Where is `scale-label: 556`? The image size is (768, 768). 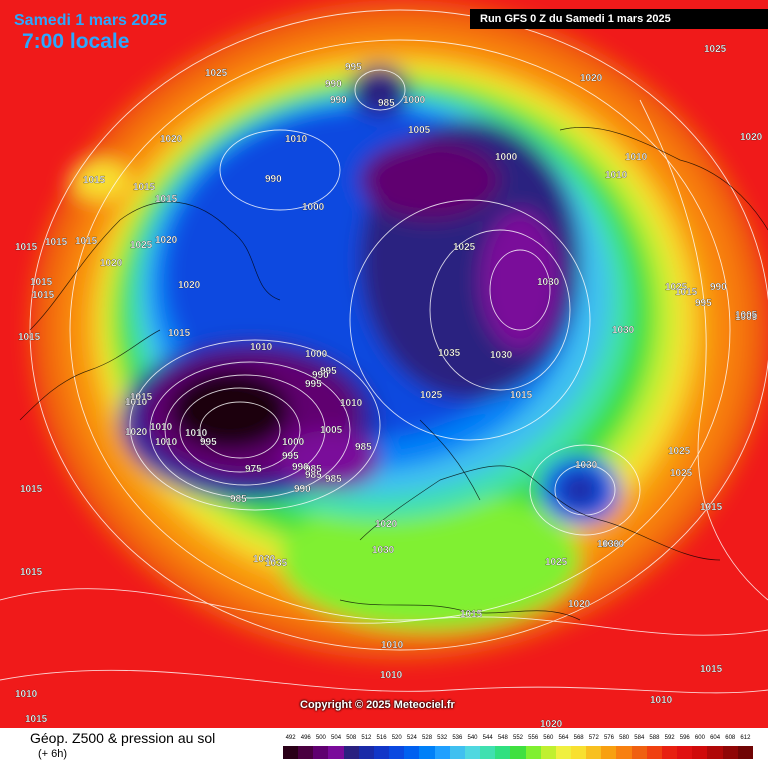
scale-label: 556 is located at coordinates (533, 738).